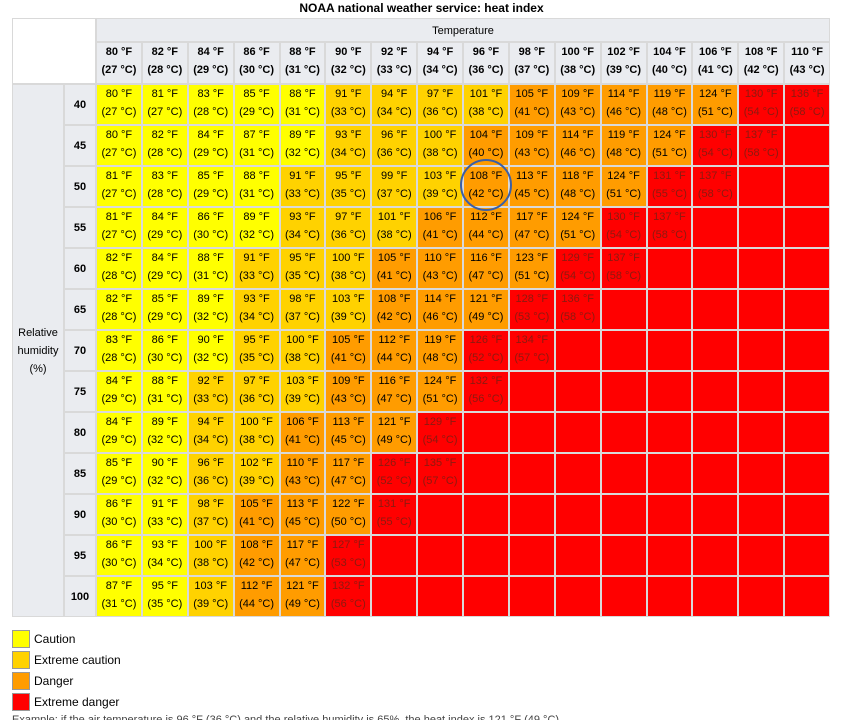  Describe the element at coordinates (761, 94) in the screenshot. I see `heat-index-f: 130 °F` at that location.